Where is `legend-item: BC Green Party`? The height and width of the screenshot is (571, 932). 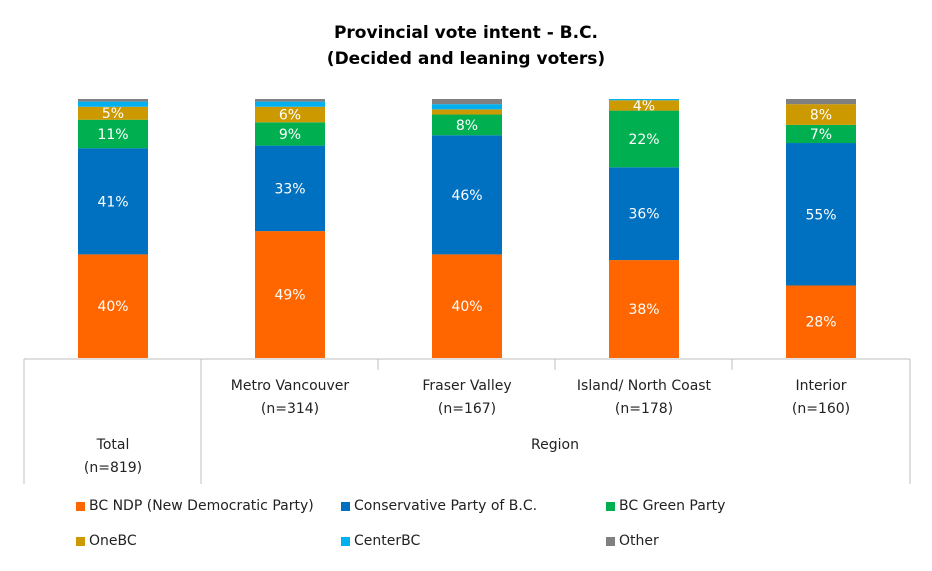 legend-item: BC Green Party is located at coordinates (665, 506).